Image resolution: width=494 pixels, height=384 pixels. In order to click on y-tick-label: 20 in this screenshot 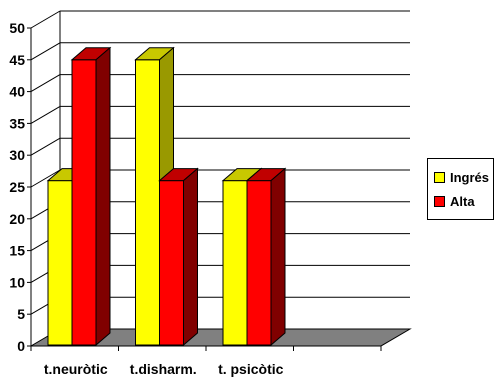, I will do `click(17, 219)`.